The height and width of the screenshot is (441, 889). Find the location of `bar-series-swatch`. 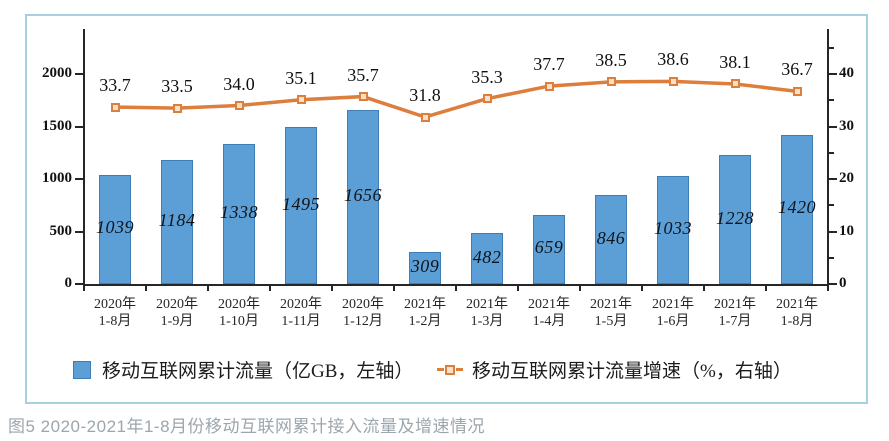

bar-series-swatch is located at coordinates (82, 369).